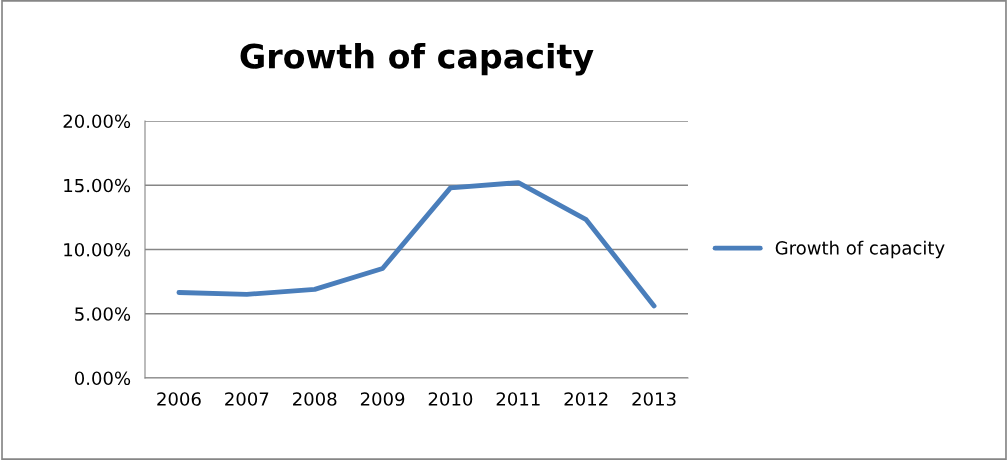  What do you see at coordinates (417, 59) in the screenshot?
I see `chart-title: Growth of capacity` at bounding box center [417, 59].